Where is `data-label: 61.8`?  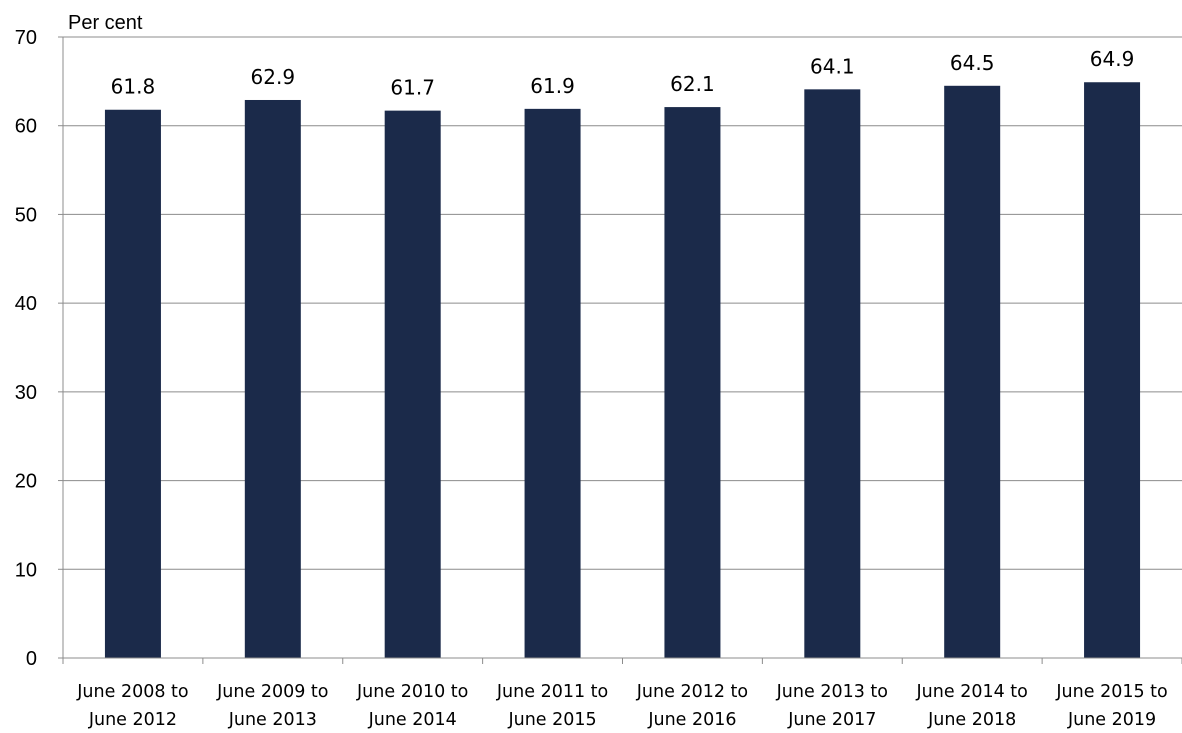
data-label: 61.8 is located at coordinates (133, 87).